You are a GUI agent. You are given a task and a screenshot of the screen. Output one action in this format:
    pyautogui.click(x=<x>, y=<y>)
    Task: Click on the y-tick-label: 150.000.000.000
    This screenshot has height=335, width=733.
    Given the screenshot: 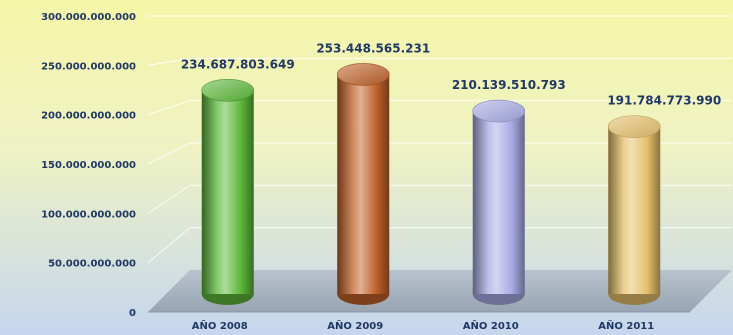 What is the action you would take?
    pyautogui.click(x=88, y=165)
    